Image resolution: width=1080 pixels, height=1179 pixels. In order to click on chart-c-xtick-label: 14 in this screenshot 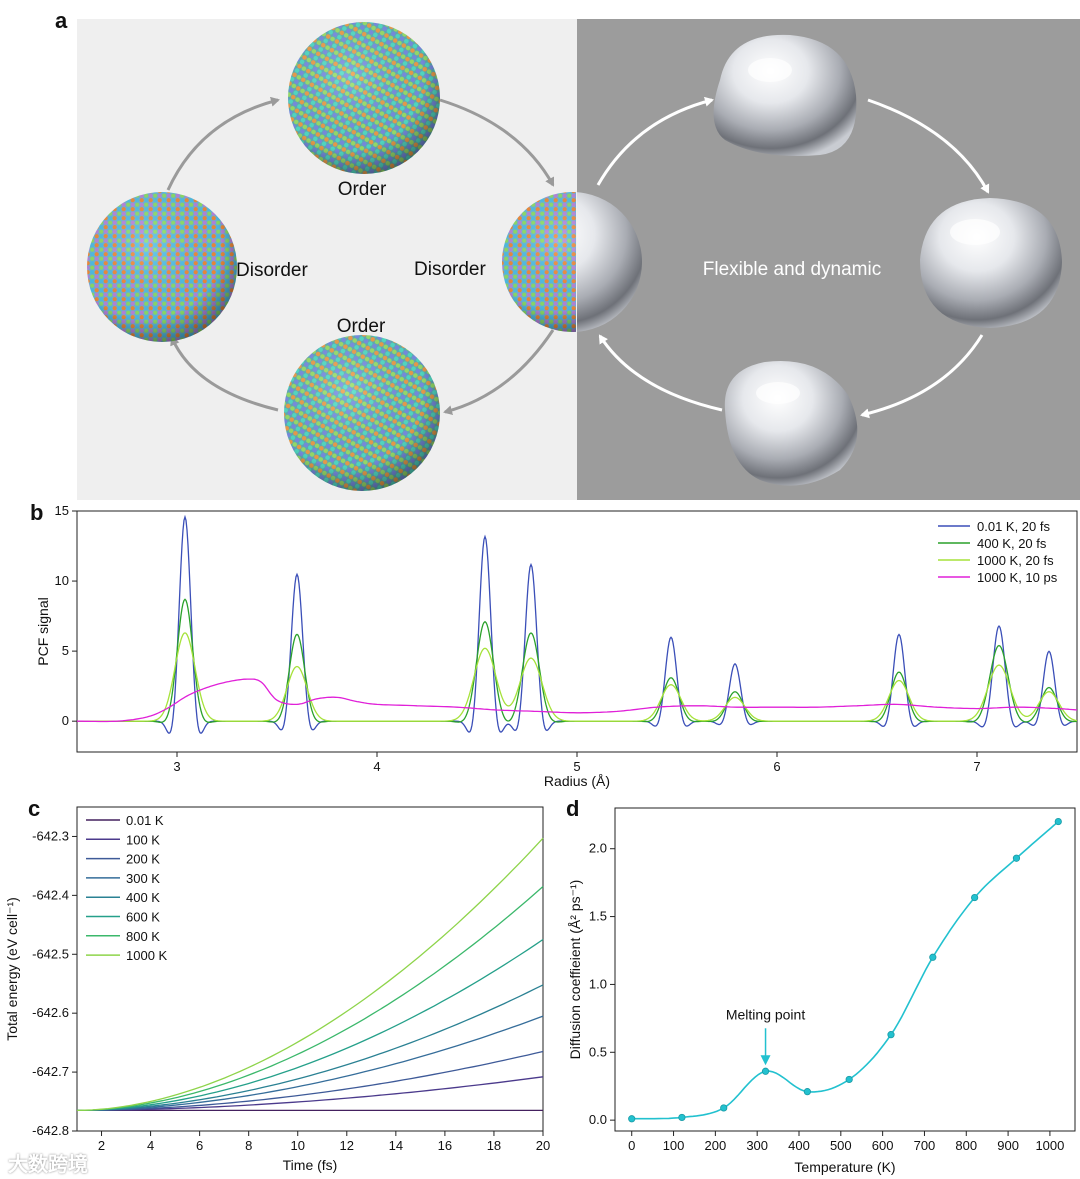, I will do `click(396, 1145)`.